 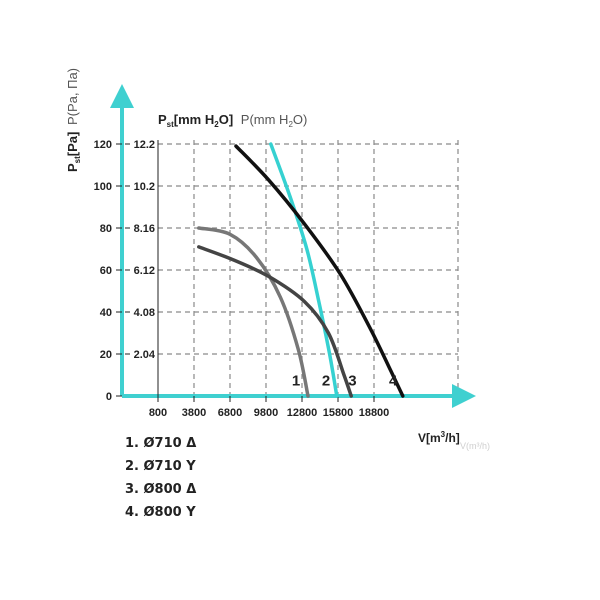 What do you see at coordinates (161, 489) in the screenshot?
I see `legend-item: 3. Ø800 Δ` at bounding box center [161, 489].